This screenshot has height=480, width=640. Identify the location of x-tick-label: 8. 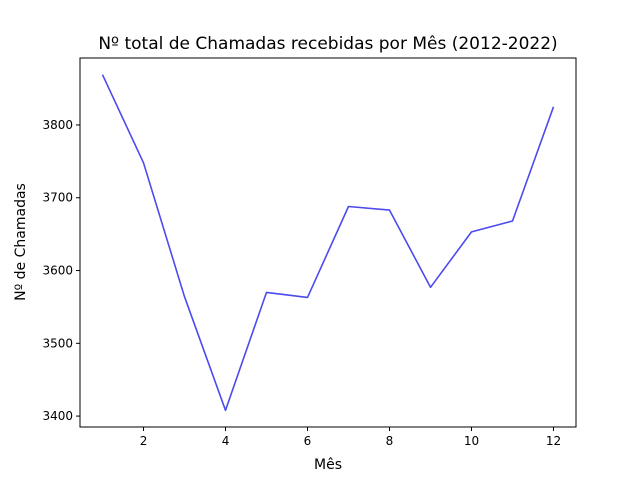
(390, 441).